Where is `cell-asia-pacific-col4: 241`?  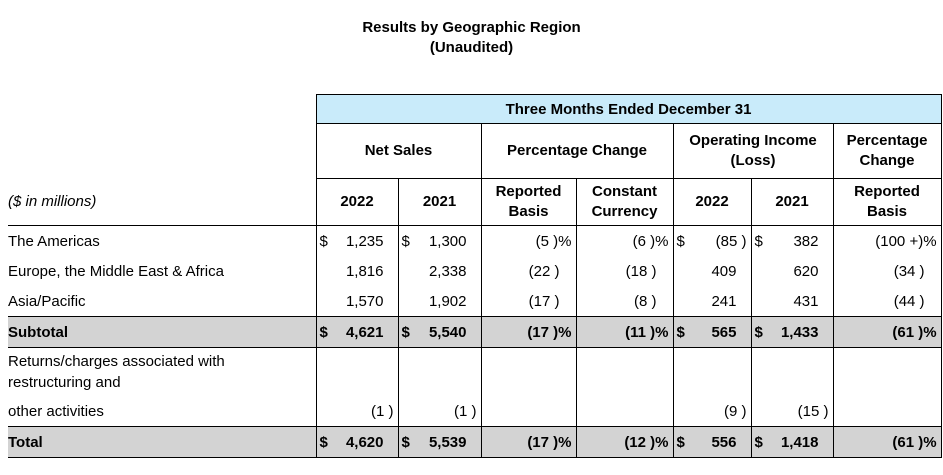
cell-asia-pacific-col4: 241 is located at coordinates (712, 301).